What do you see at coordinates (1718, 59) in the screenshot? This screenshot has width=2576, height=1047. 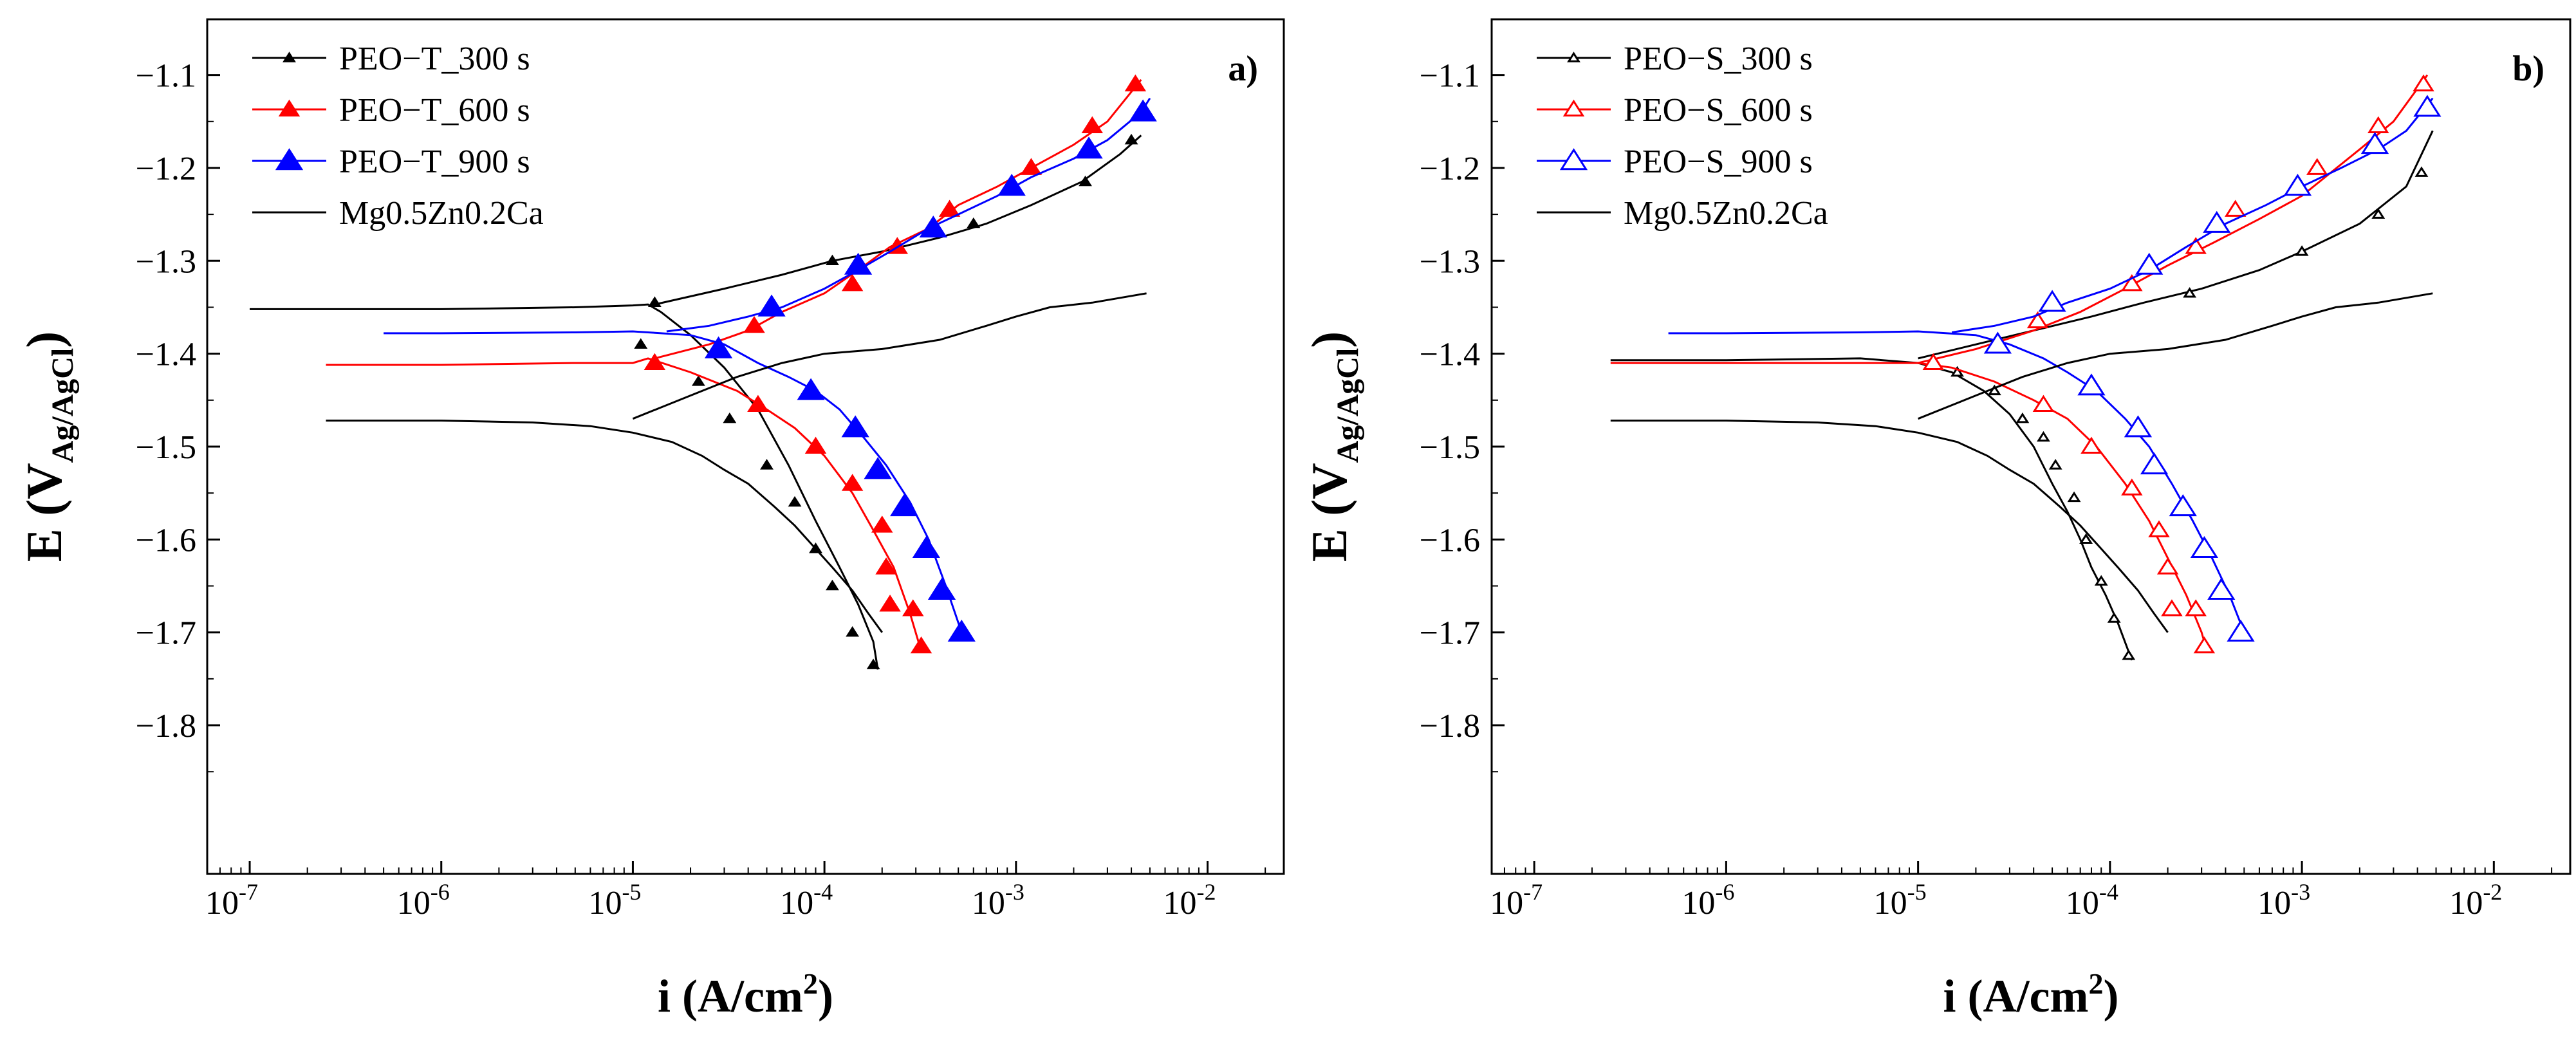 I see `legend-label: PEO−S_300 s` at bounding box center [1718, 59].